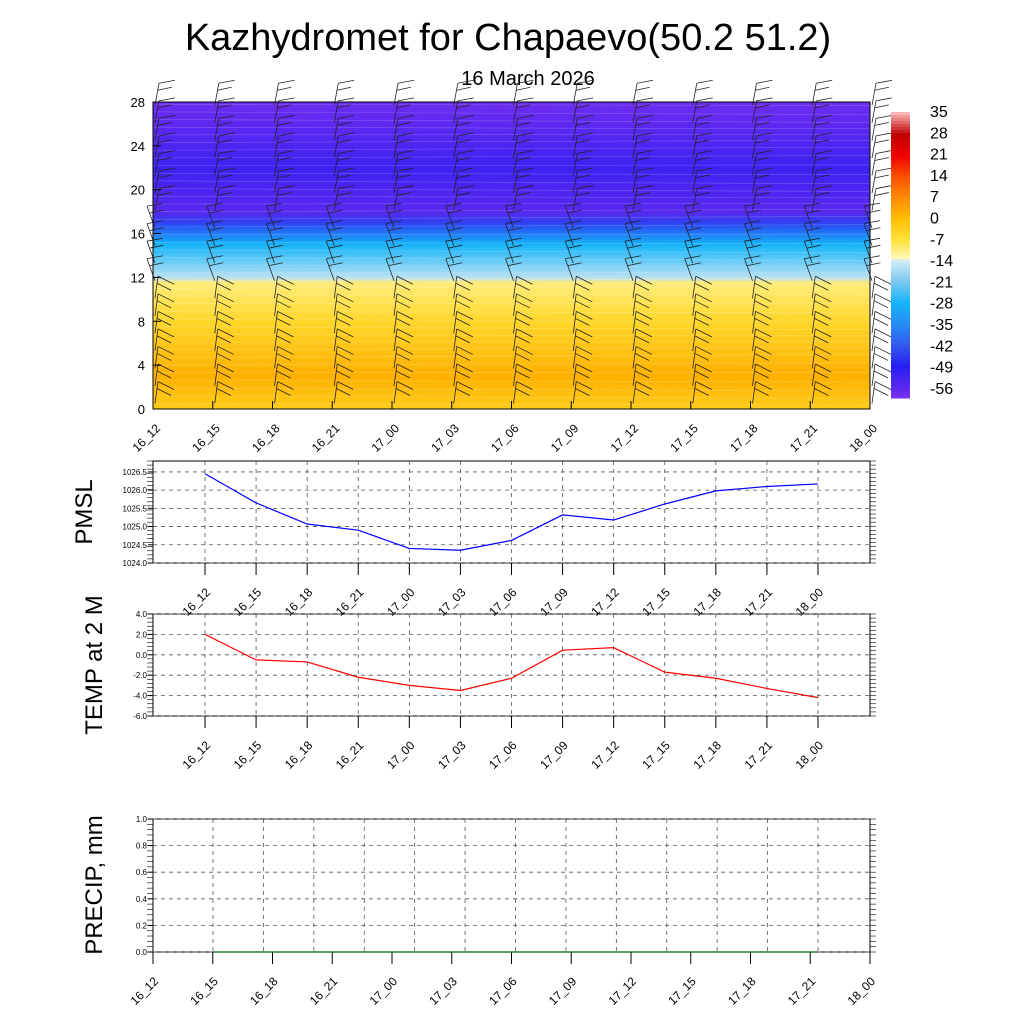  What do you see at coordinates (508, 38) in the screenshot?
I see `chart-title: Kazhydromet for Chapaevo(50.2 51.2)` at bounding box center [508, 38].